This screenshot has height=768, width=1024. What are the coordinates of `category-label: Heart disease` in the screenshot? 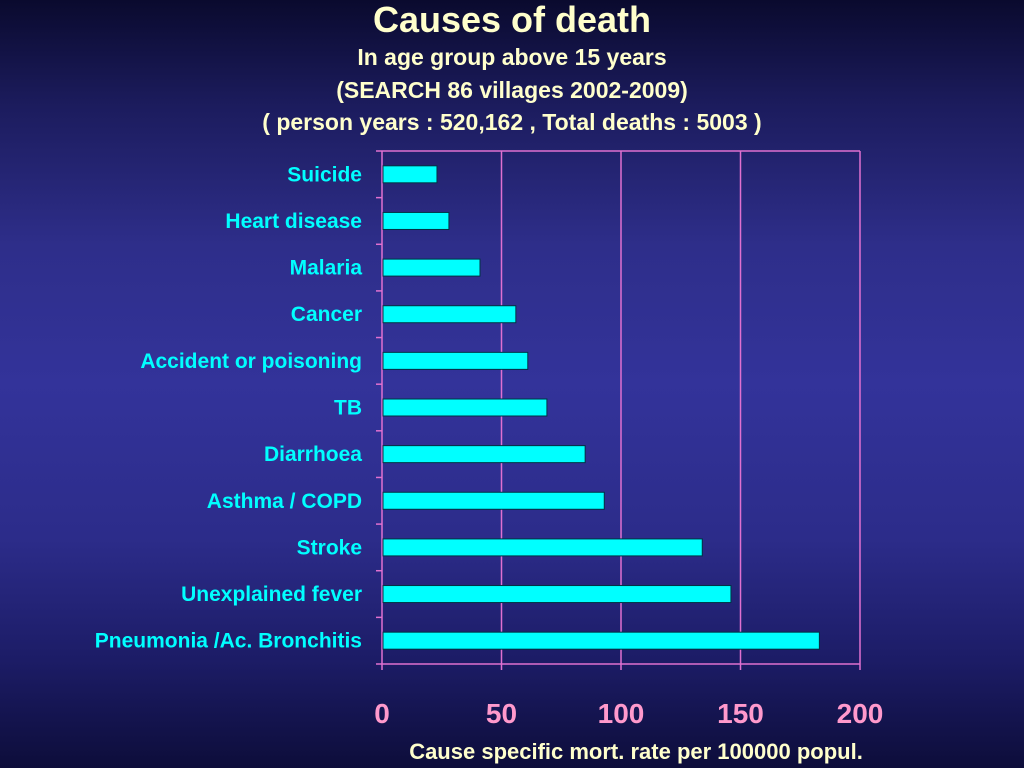 It's located at (293, 221).